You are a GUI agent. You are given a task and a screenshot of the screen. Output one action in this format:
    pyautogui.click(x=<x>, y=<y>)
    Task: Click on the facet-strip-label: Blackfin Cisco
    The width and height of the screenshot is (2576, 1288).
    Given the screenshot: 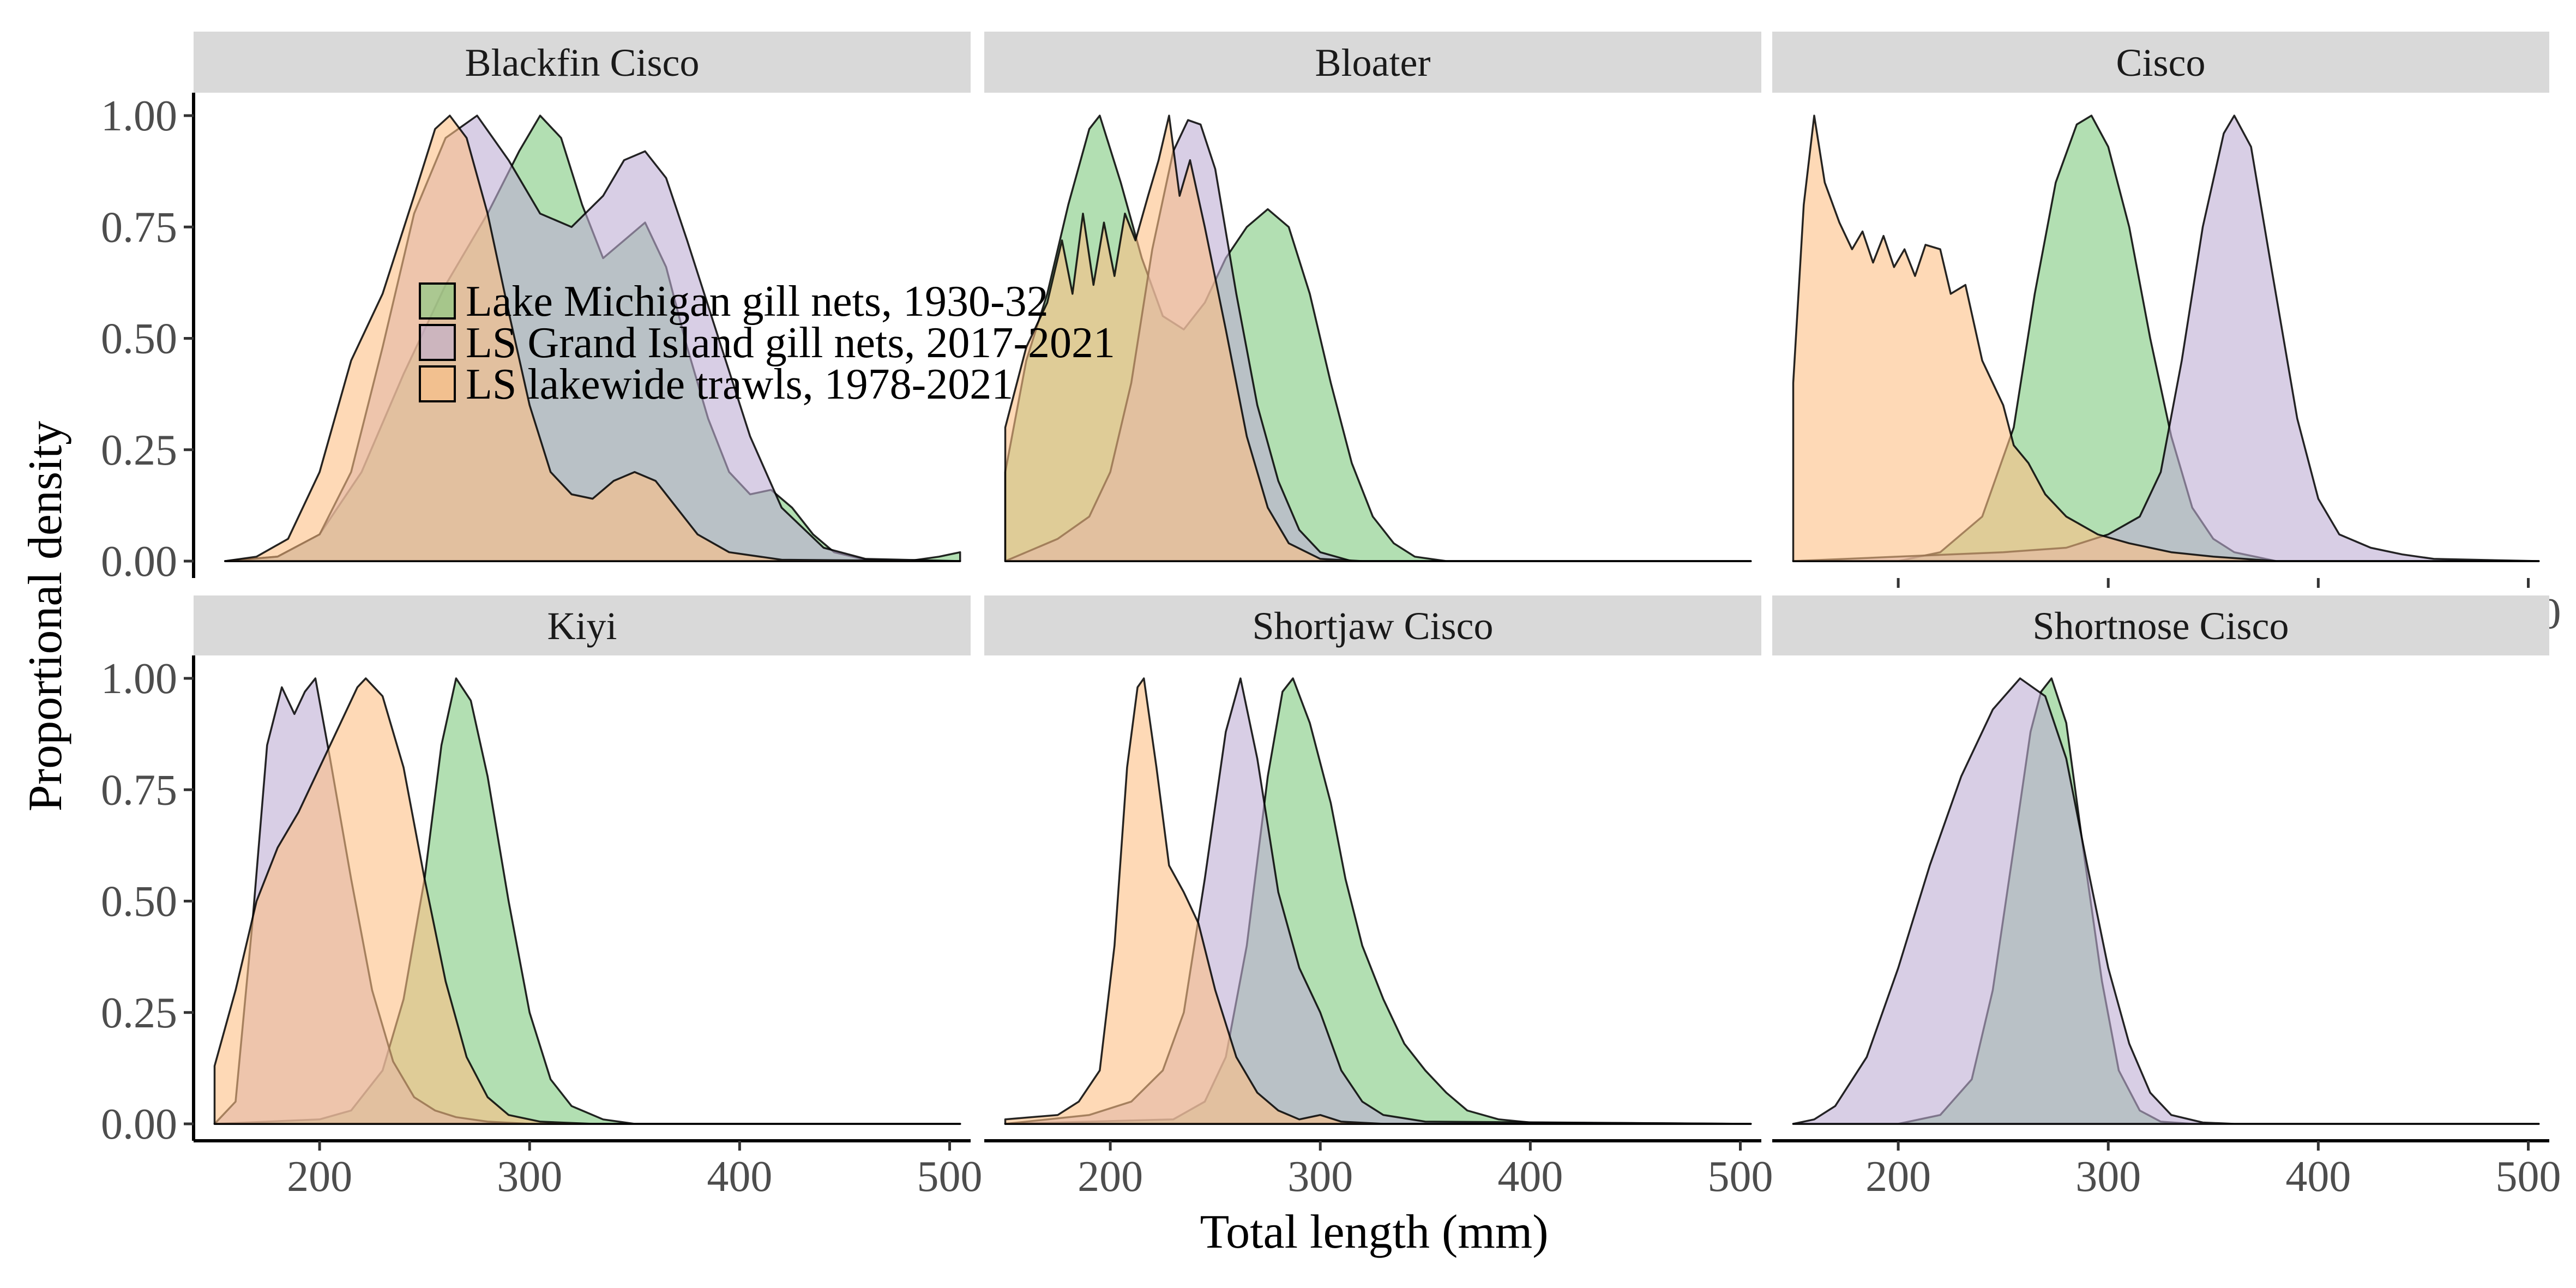 What is the action you would take?
    pyautogui.click(x=582, y=63)
    